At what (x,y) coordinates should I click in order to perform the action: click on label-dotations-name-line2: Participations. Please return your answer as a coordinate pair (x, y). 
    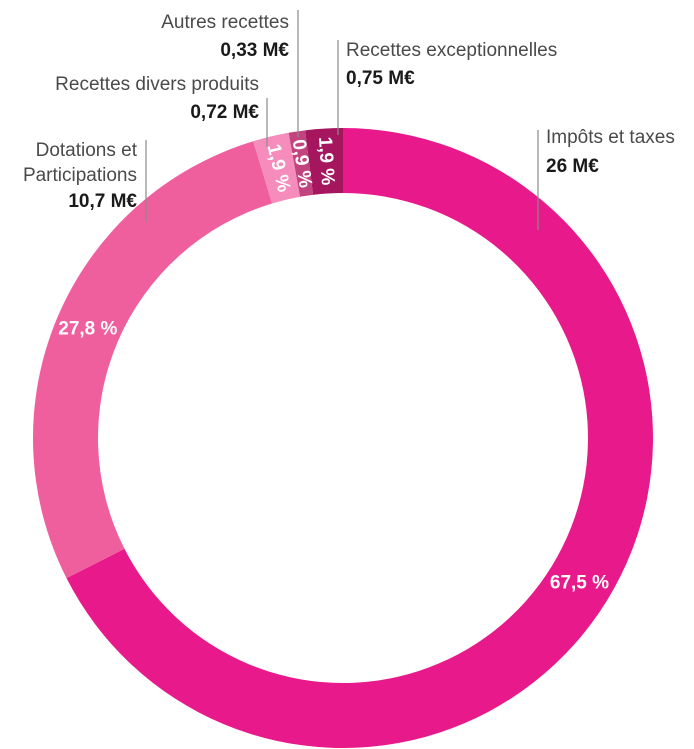
    Looking at the image, I should click on (80, 175).